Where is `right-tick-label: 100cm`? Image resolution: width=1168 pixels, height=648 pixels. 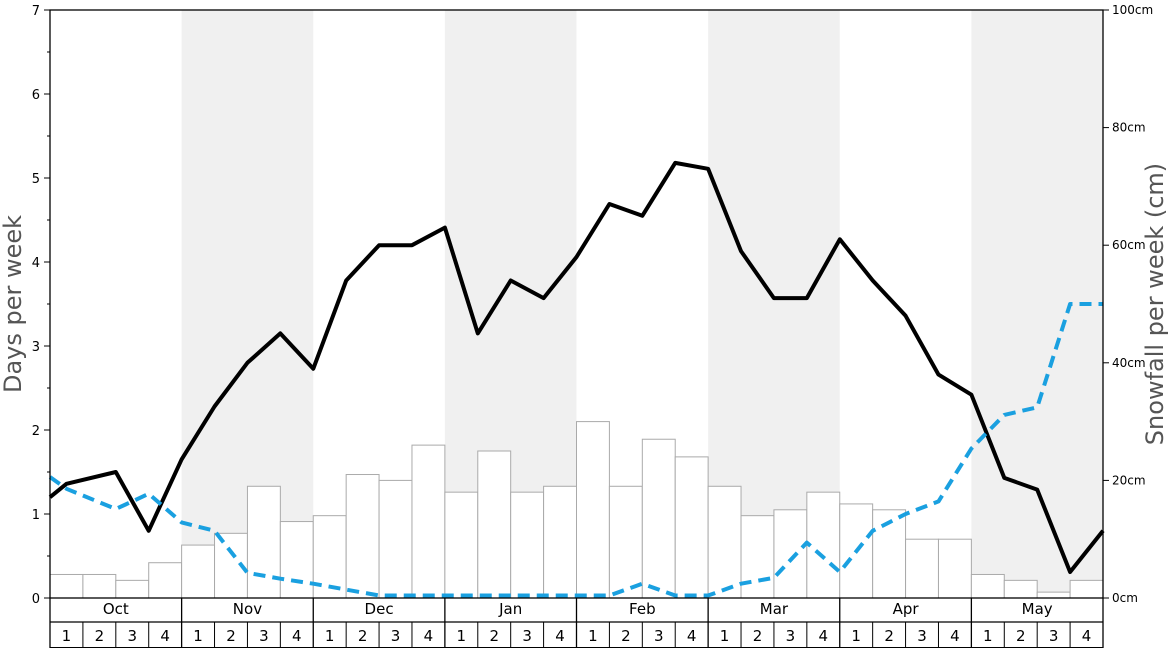
right-tick-label: 100cm is located at coordinates (1132, 10).